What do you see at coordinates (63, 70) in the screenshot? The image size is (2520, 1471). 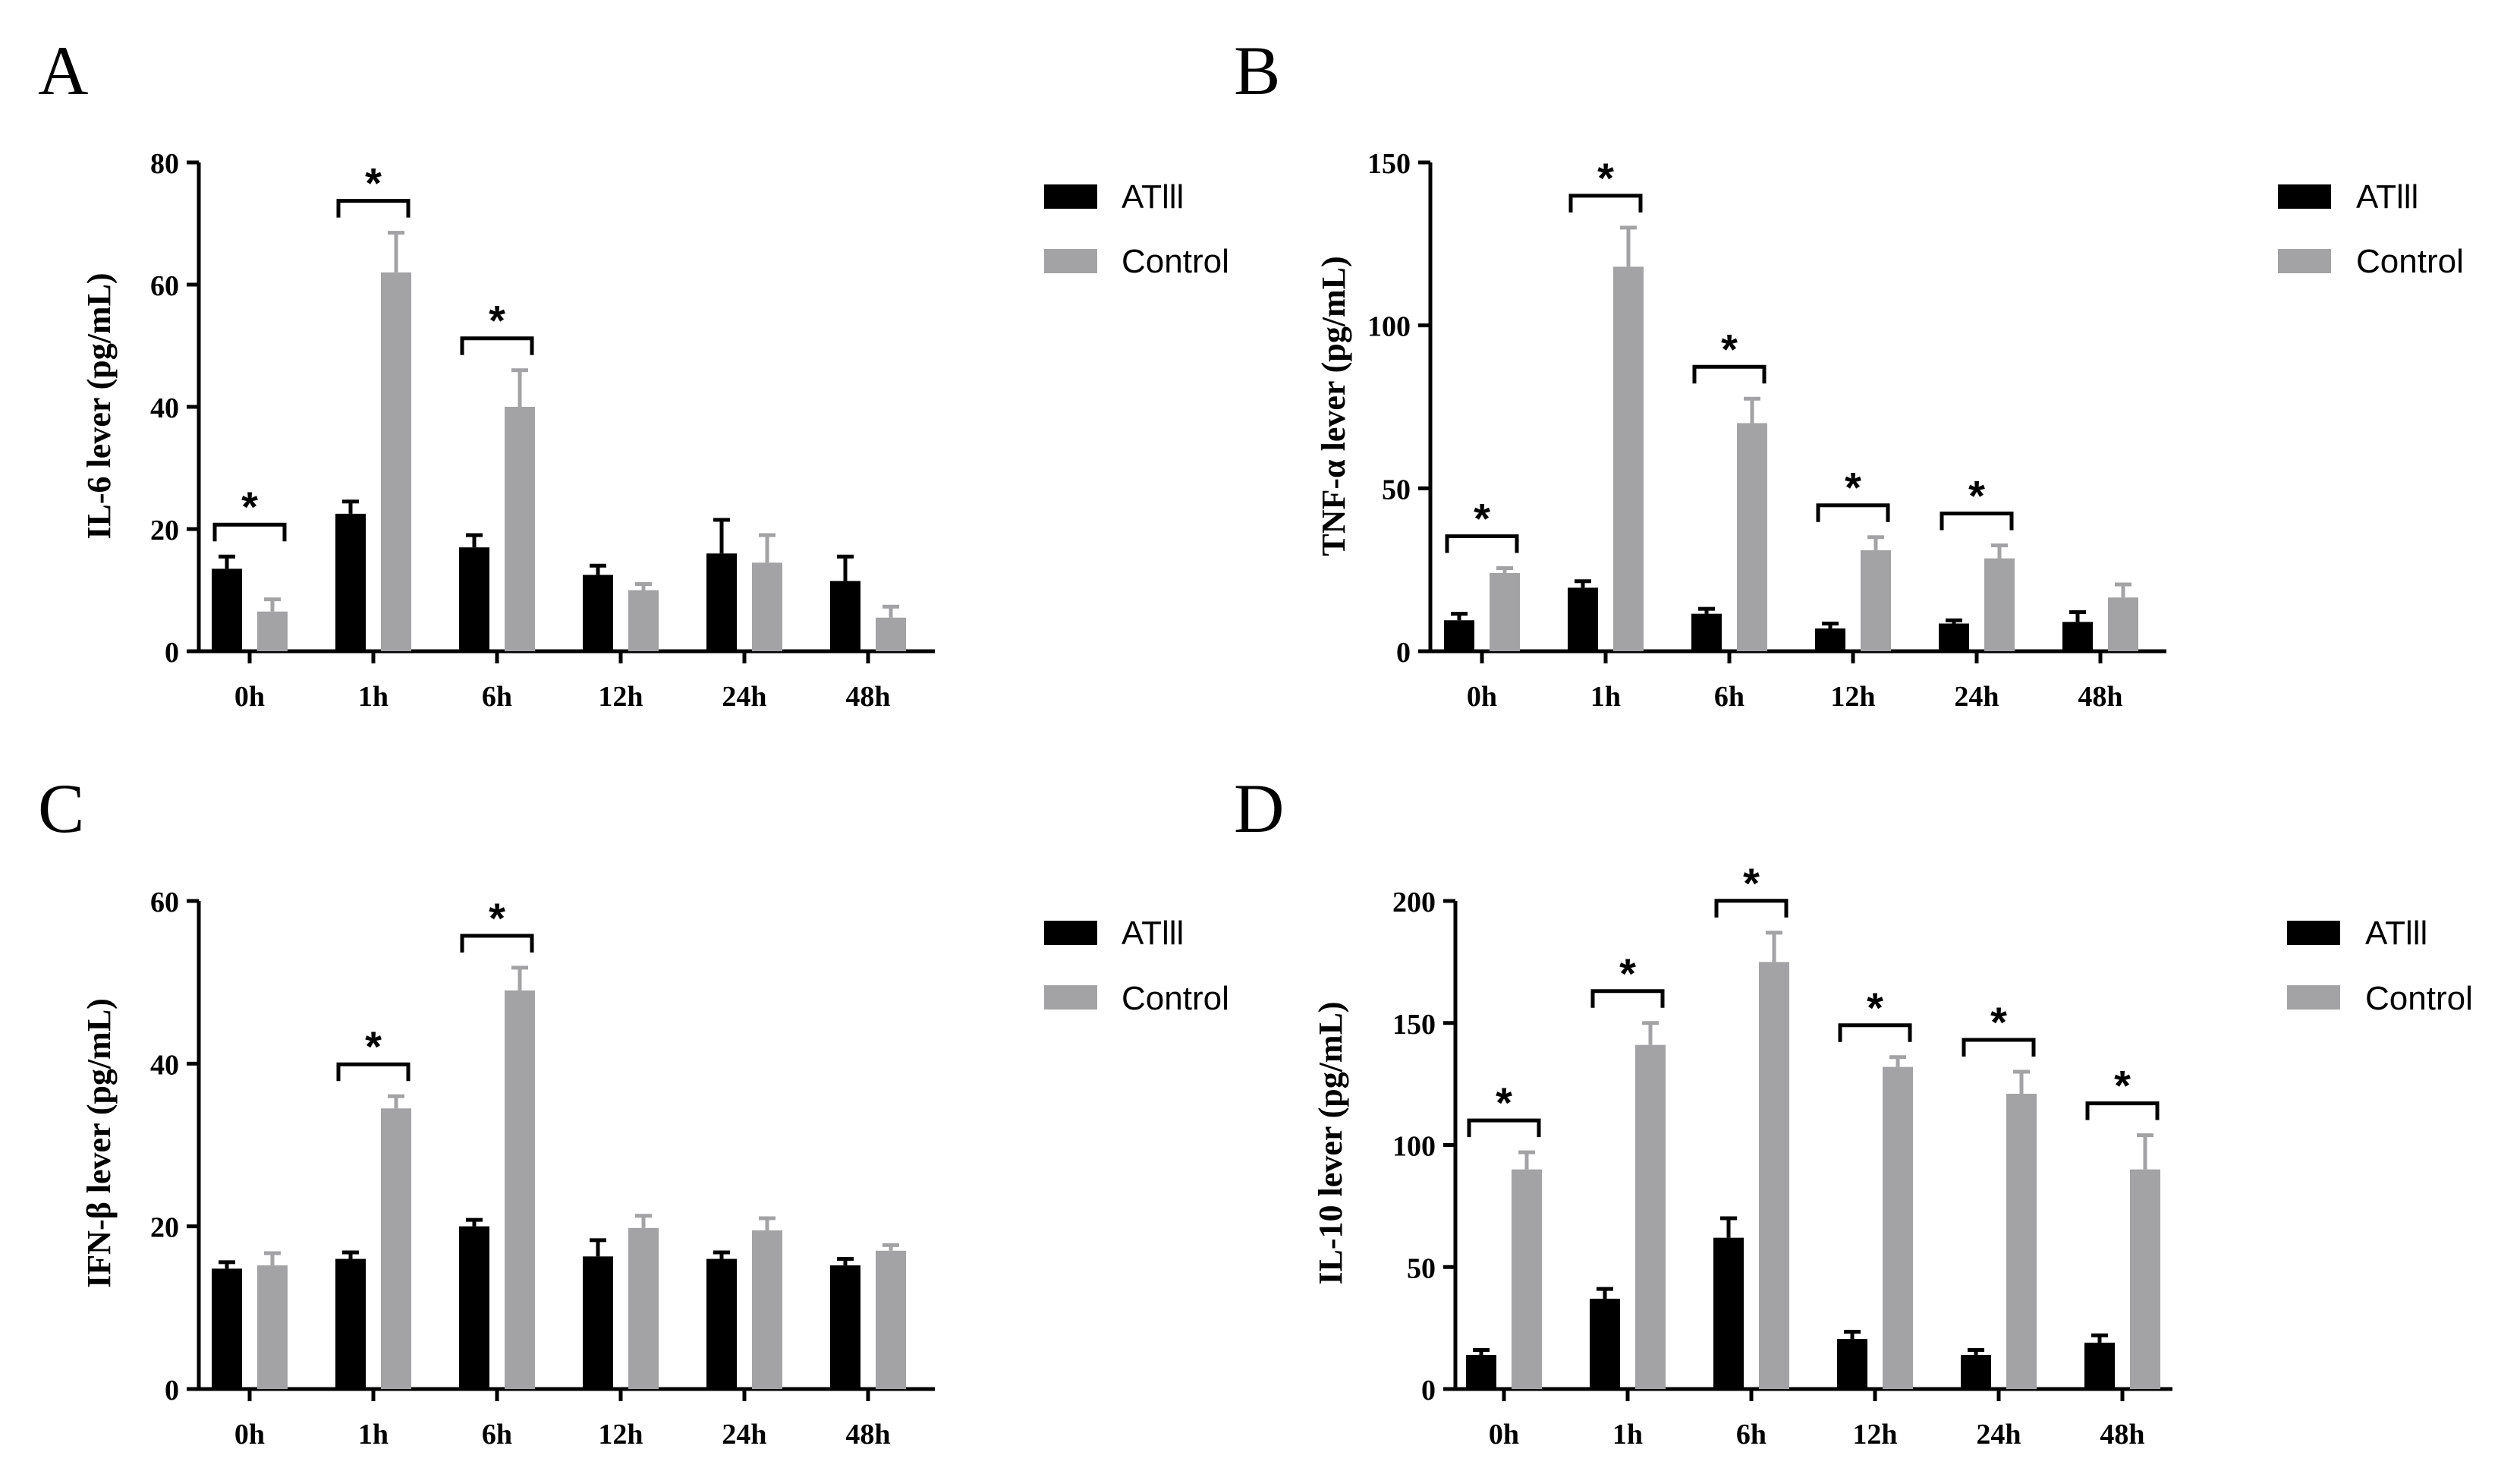 I see `panel-letter: A` at bounding box center [63, 70].